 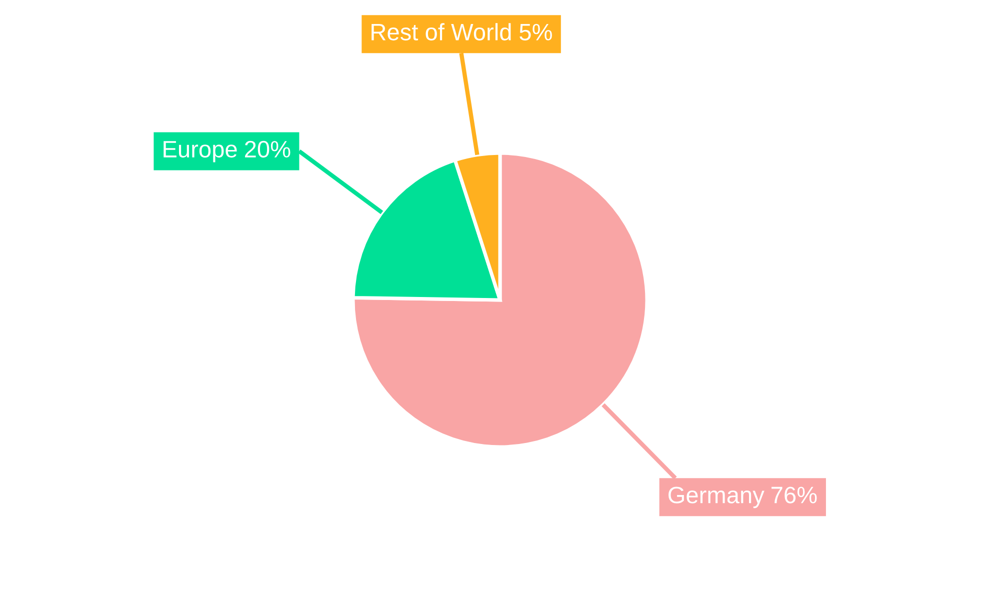 I want to click on data-label: 20%, so click(x=267, y=149).